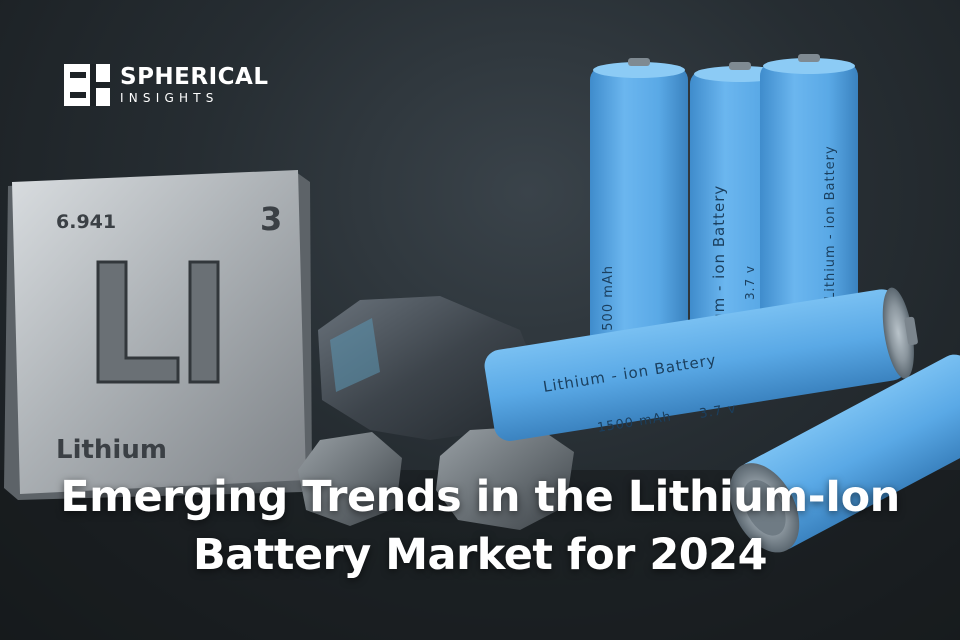 This screenshot has height=640, width=960. I want to click on atomic-number: 3, so click(271, 219).